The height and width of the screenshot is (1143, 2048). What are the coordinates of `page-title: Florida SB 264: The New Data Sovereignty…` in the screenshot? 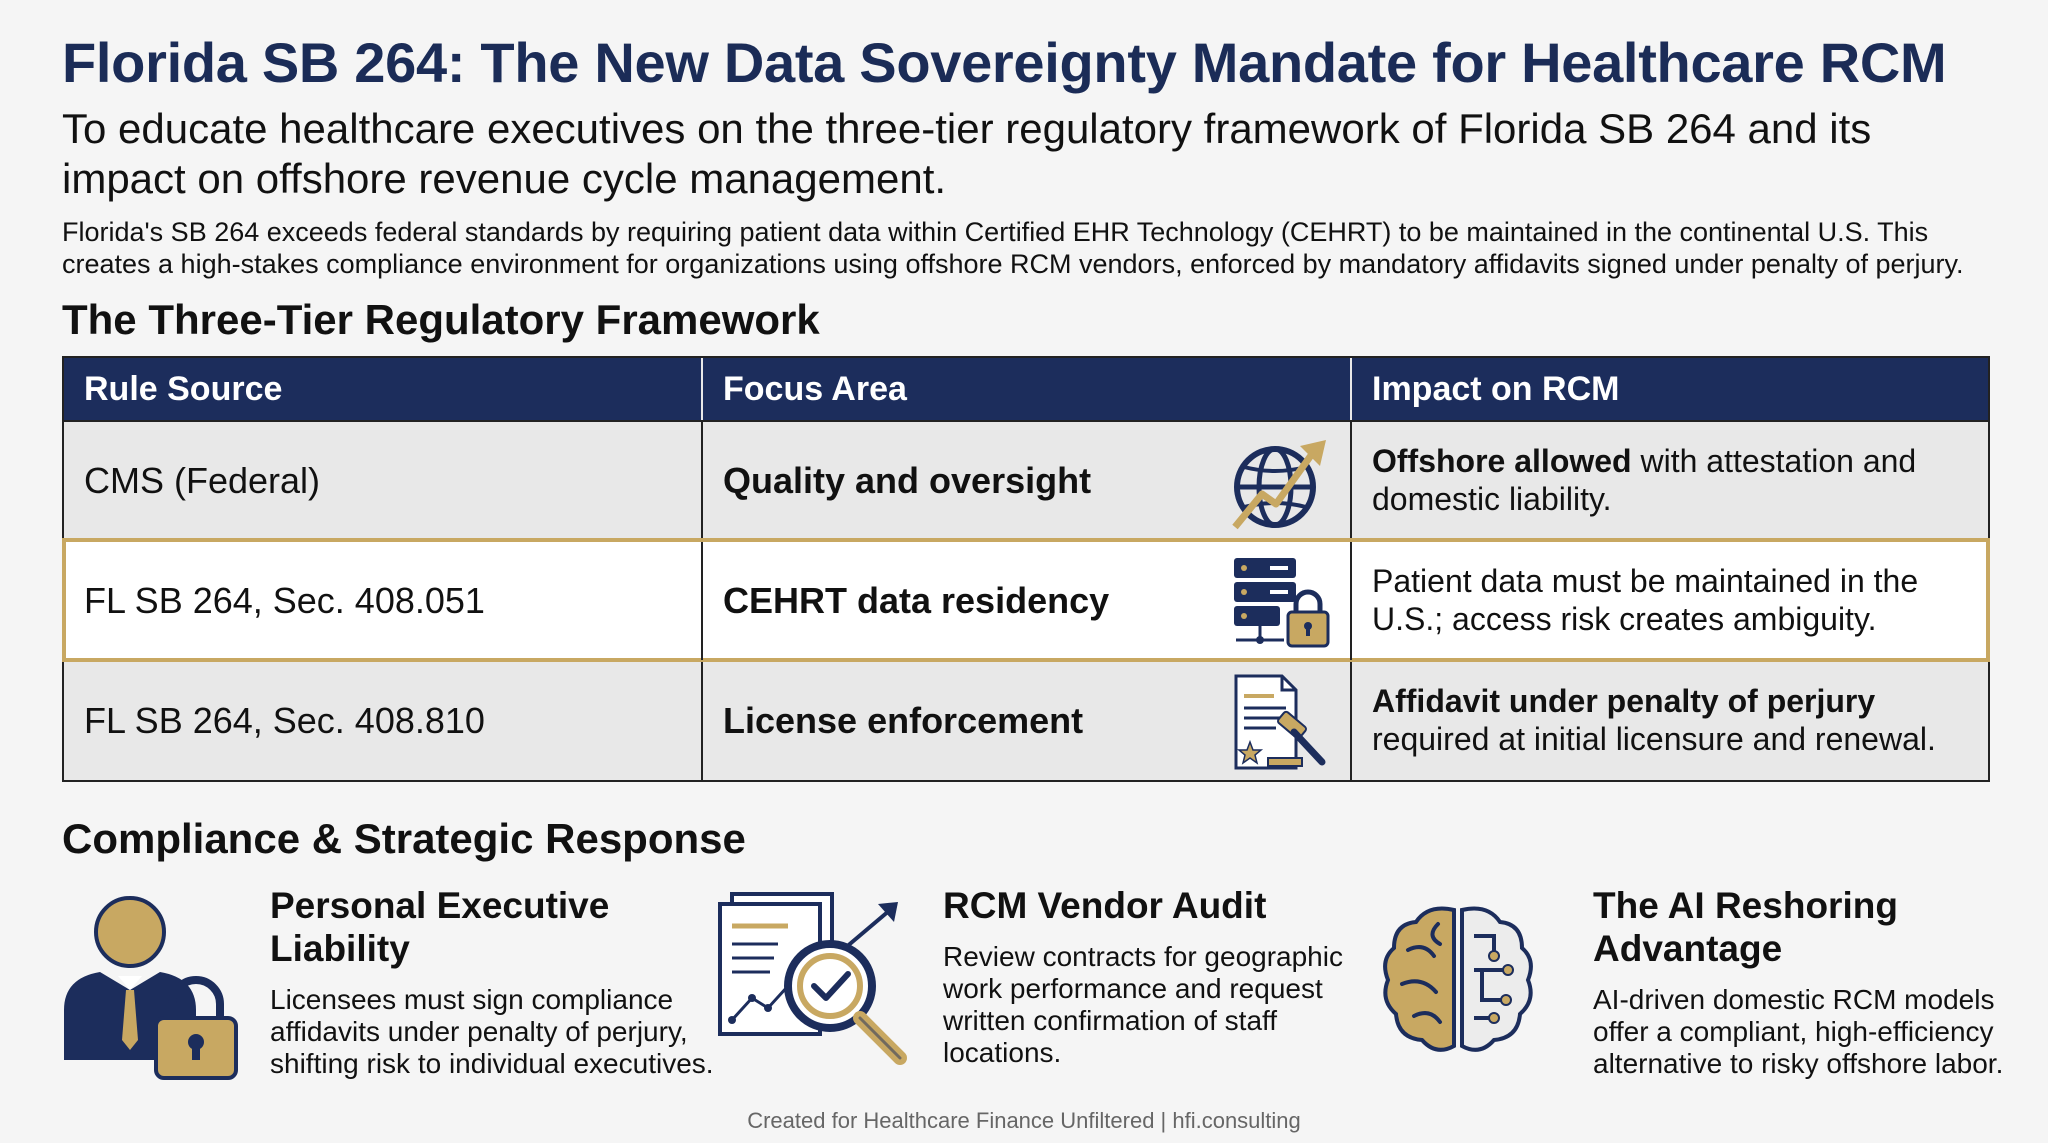 It's located at (1004, 62).